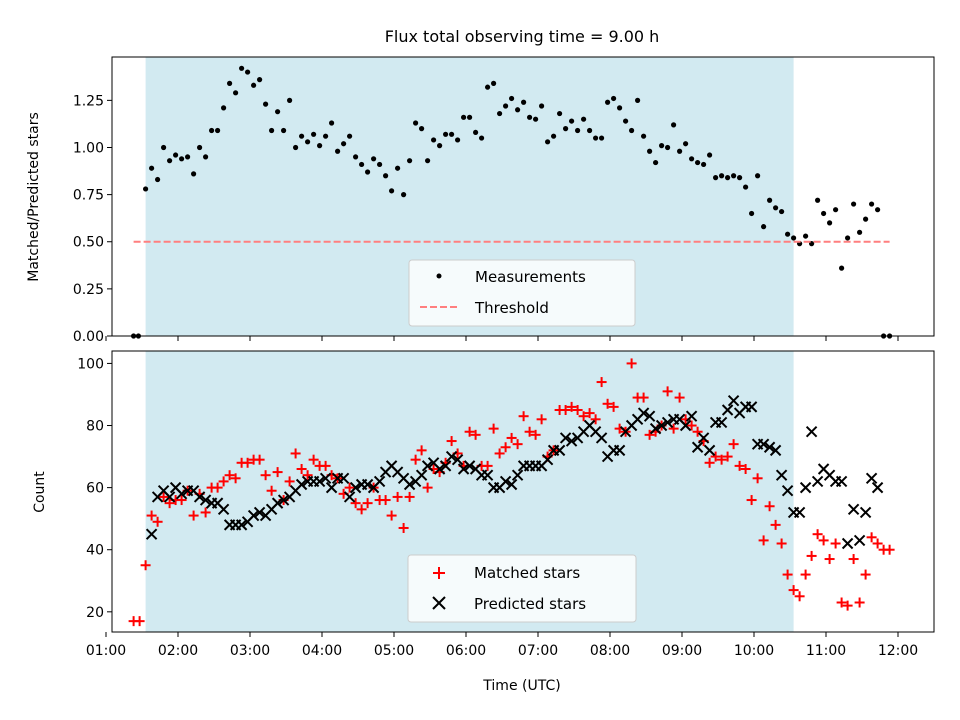 The image size is (960, 720). I want to click on top-legend: Measurements Threshold, so click(522, 293).